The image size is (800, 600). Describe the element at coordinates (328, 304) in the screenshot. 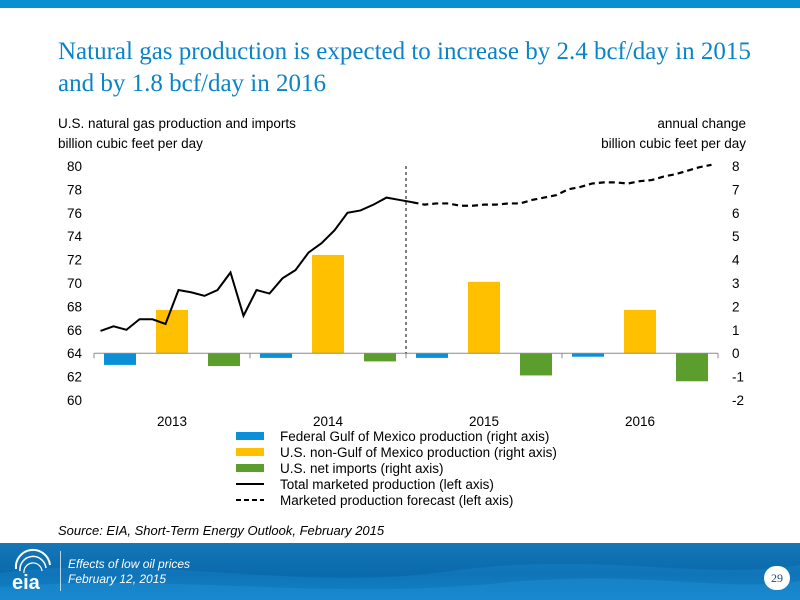

I see `bar-non-gom-2014` at that location.